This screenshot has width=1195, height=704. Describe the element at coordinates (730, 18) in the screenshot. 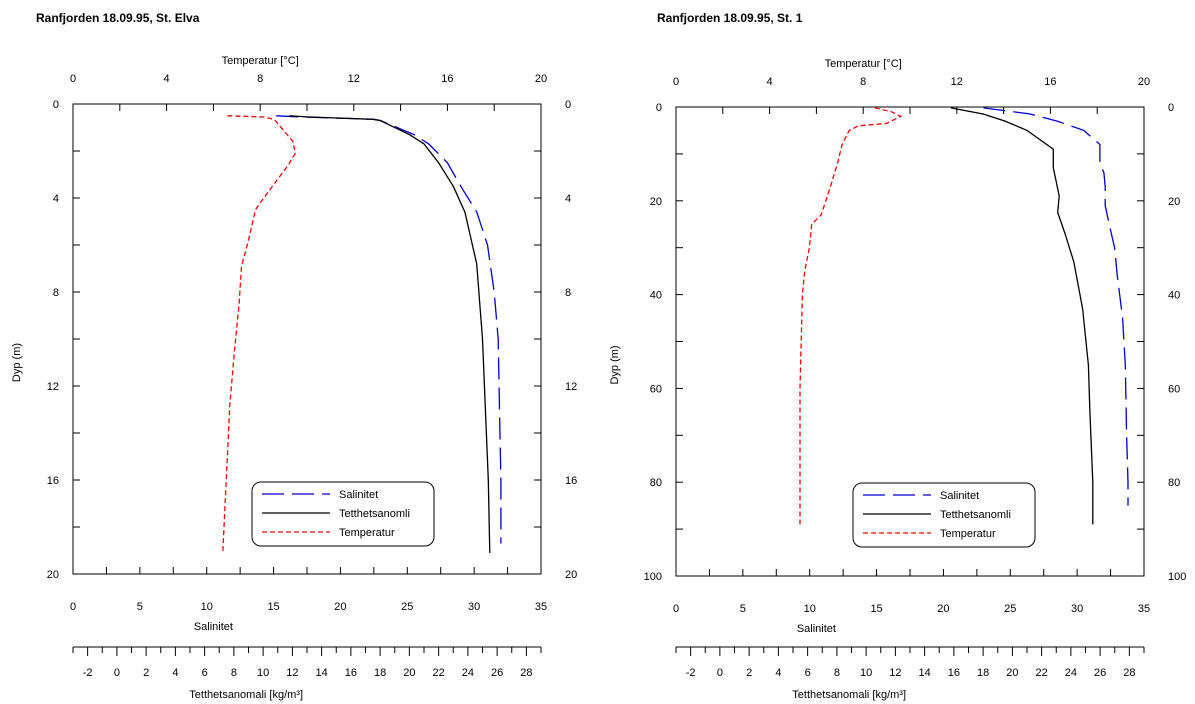

I see `chart-title: Ranfjorden 18.09.95, St. 1` at that location.